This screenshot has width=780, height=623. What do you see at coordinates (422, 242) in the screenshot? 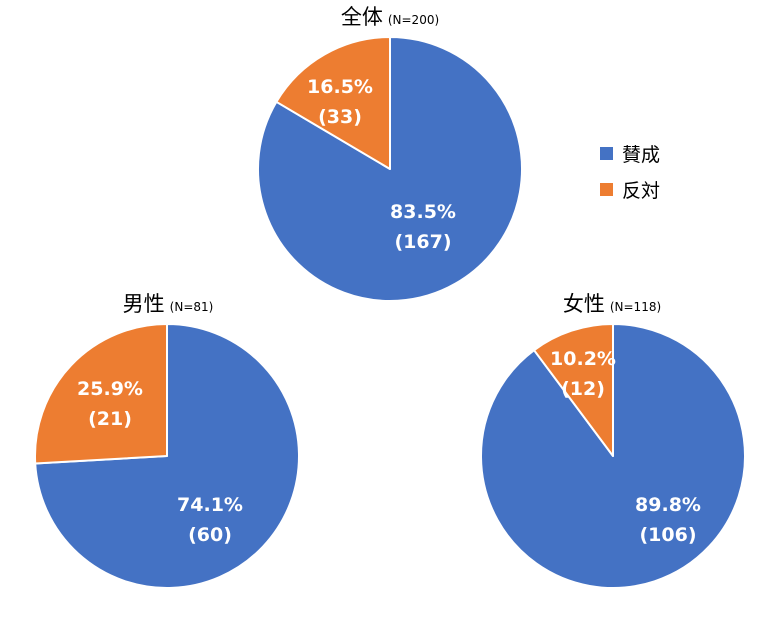
I see `data-label-count: (167)` at bounding box center [422, 242].